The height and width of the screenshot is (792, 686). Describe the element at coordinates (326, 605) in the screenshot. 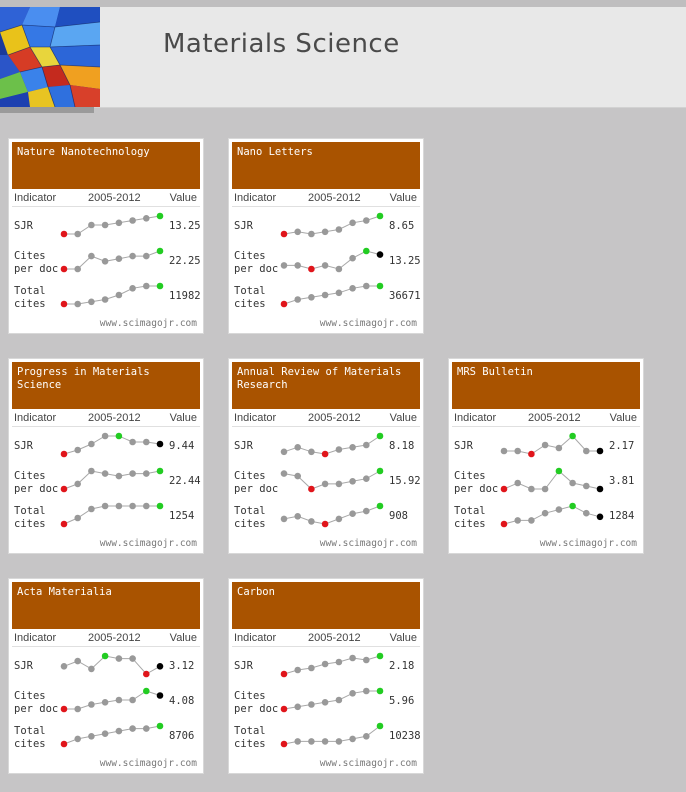

I see `journal-title: Carbon` at that location.